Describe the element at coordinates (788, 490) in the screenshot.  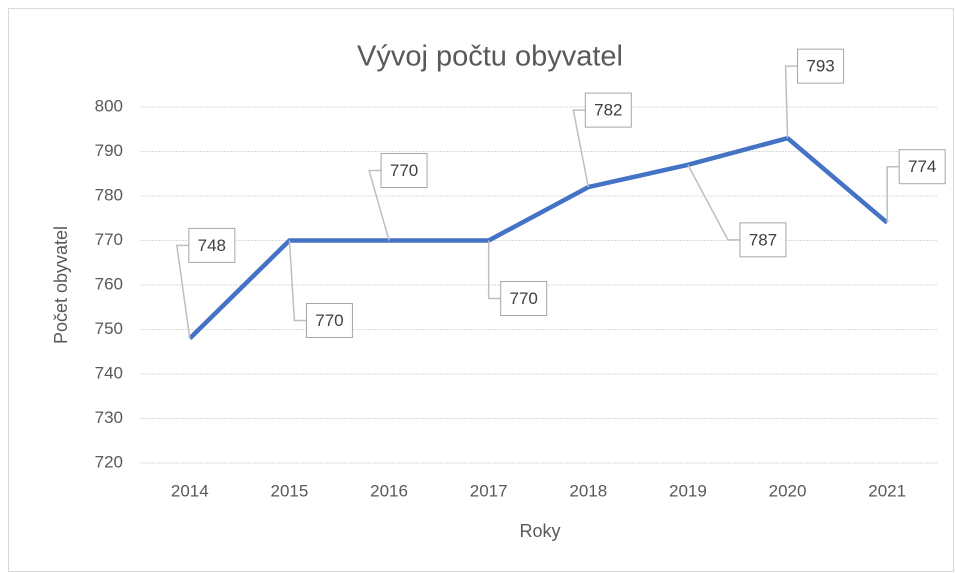
I see `x-tick-label: 2020` at that location.